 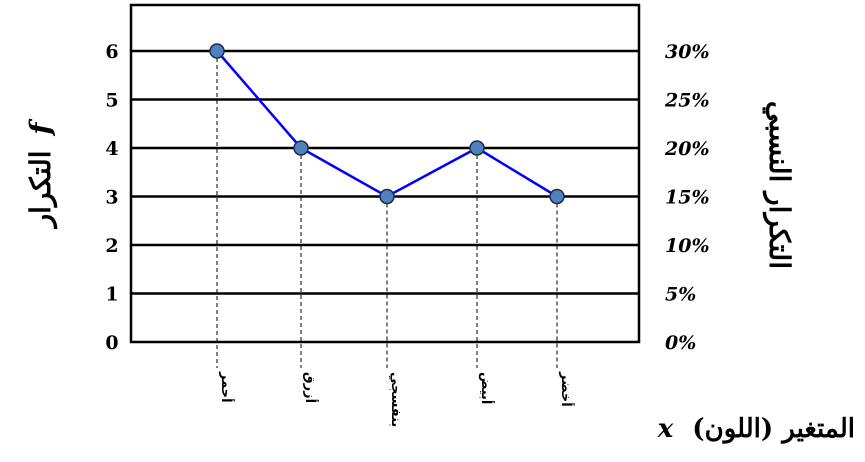 I want to click on y-tick-label: 3, so click(x=111, y=198).